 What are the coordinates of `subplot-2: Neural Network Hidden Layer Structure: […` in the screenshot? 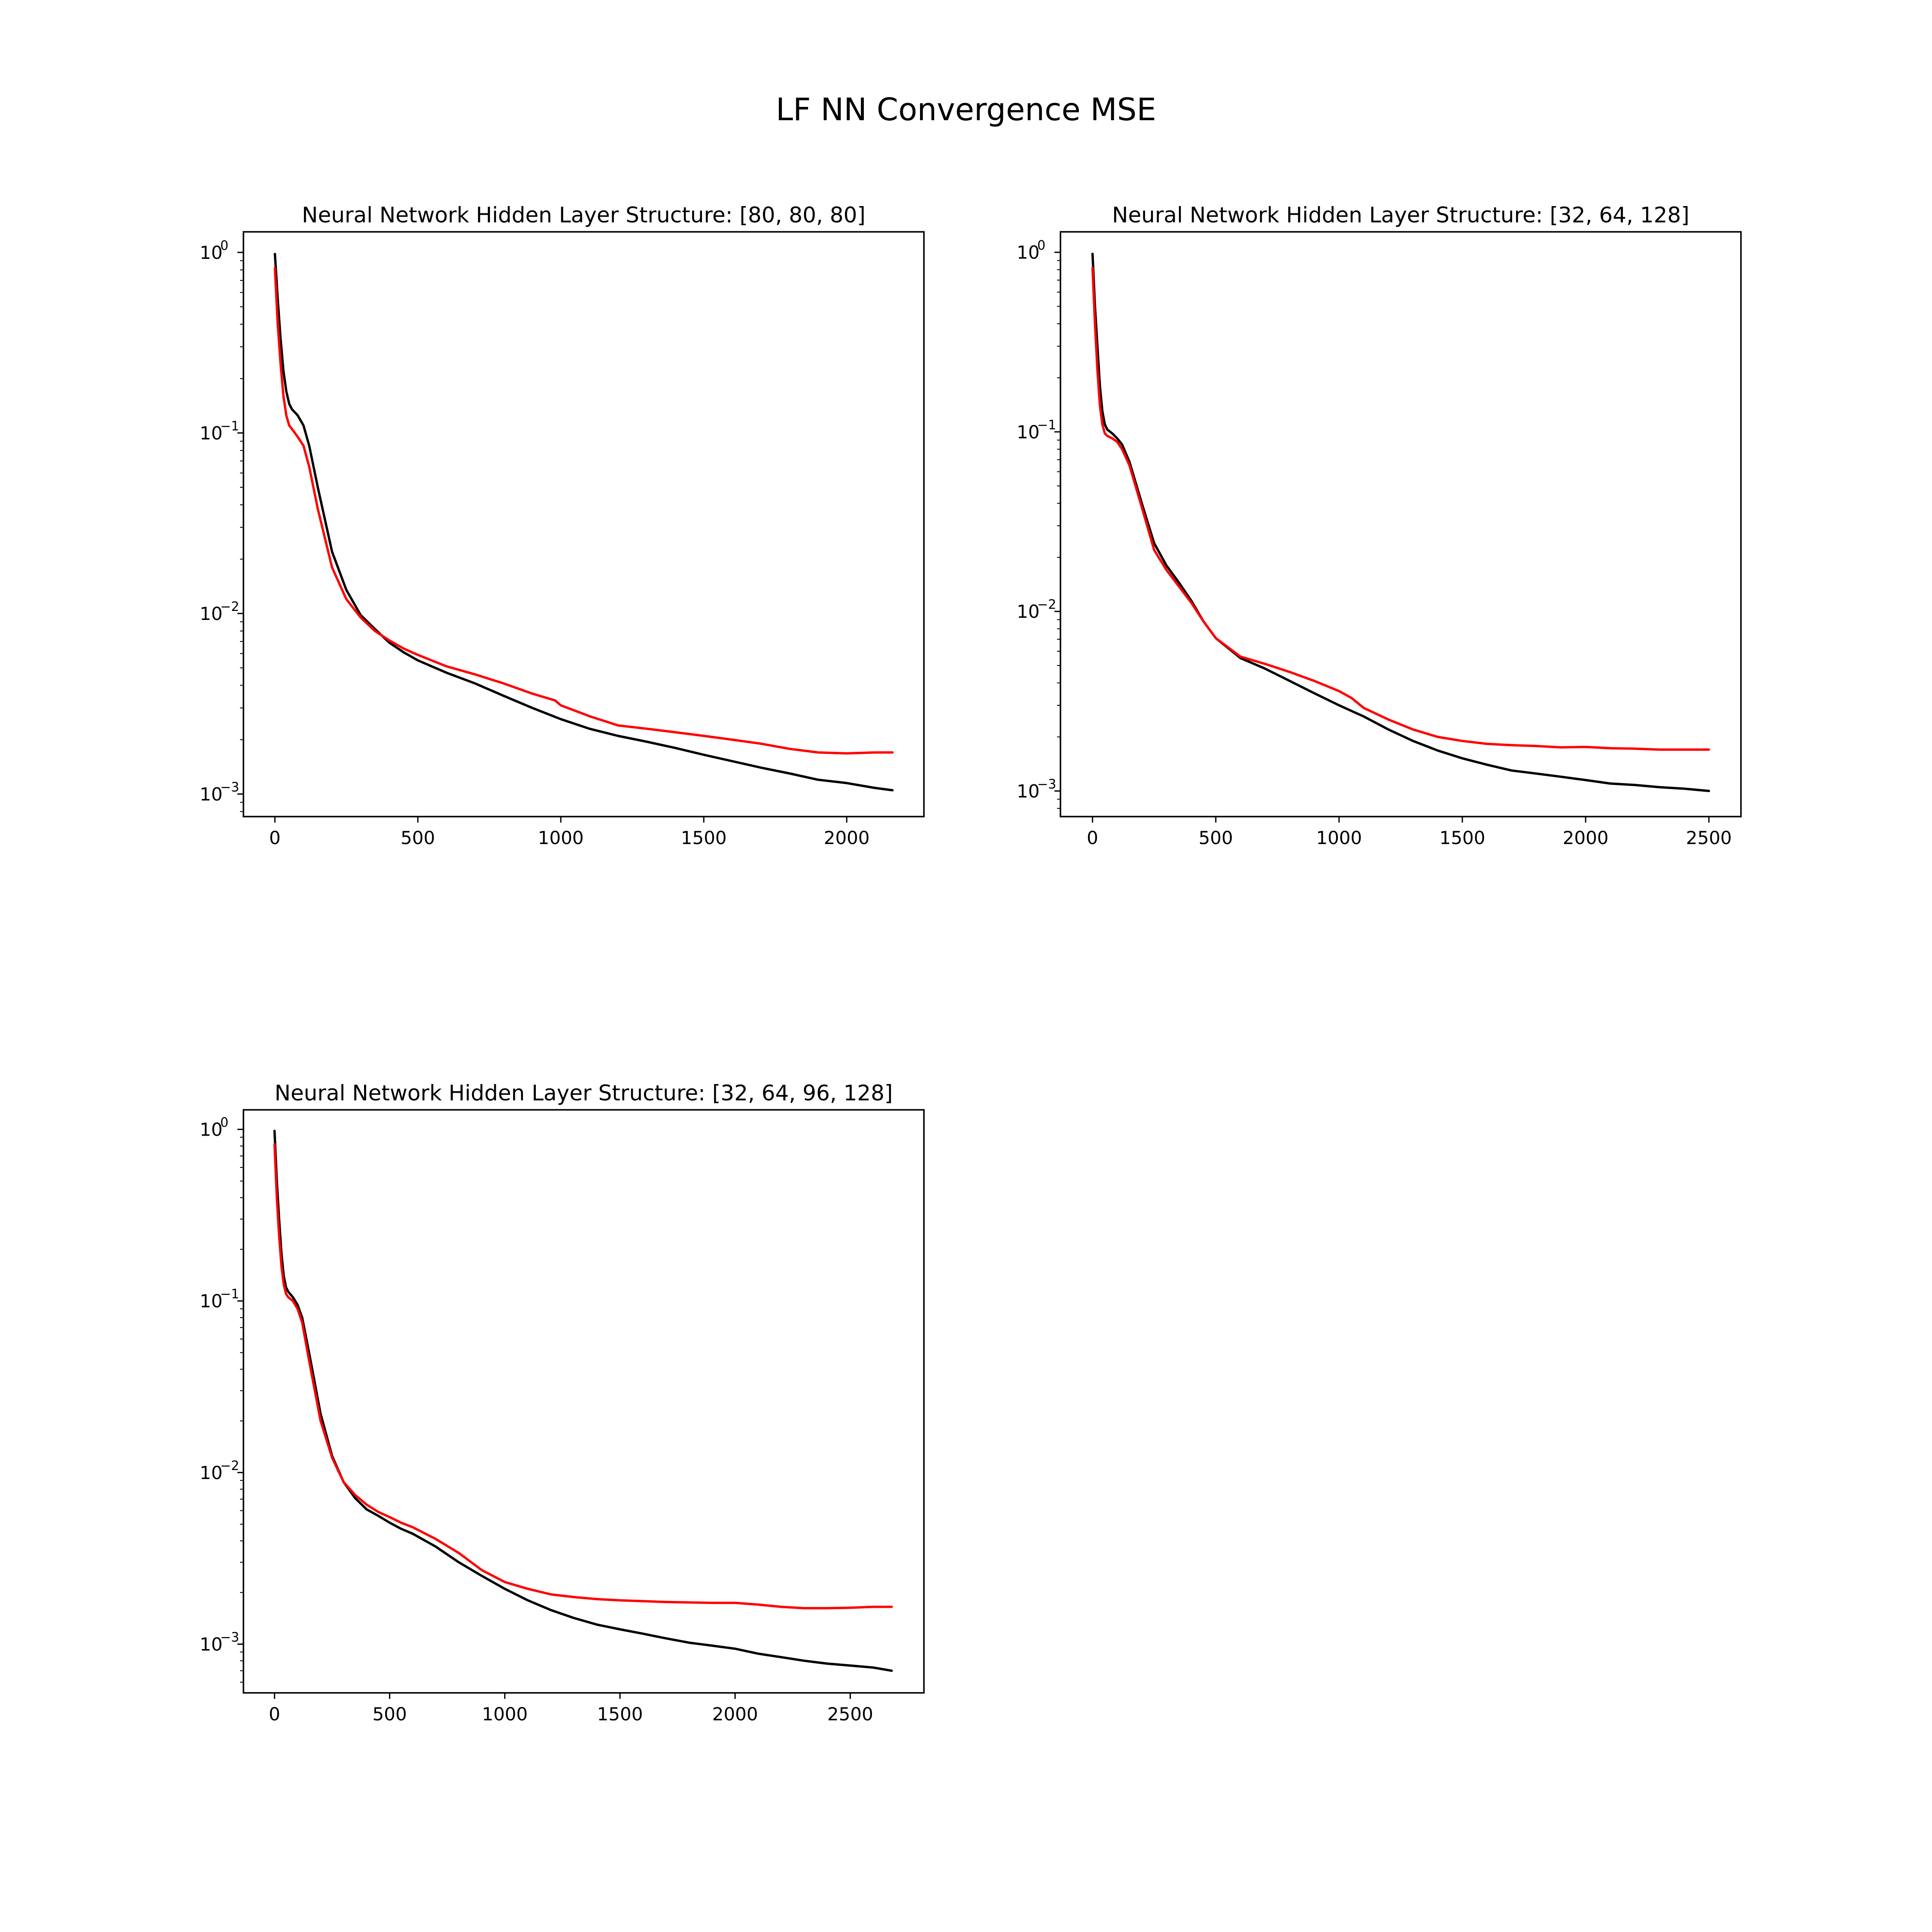 It's located at (1379, 525).